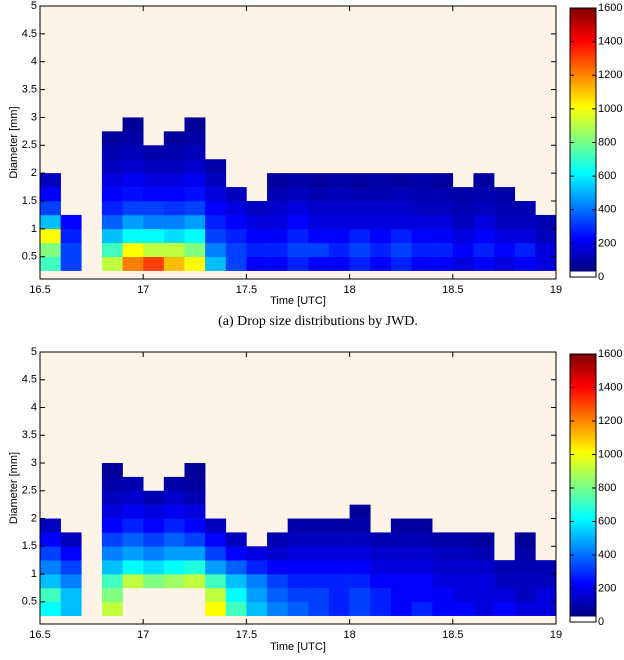 The height and width of the screenshot is (660, 624). What do you see at coordinates (607, 488) in the screenshot?
I see `colorbar-tick-label: 800` at bounding box center [607, 488].